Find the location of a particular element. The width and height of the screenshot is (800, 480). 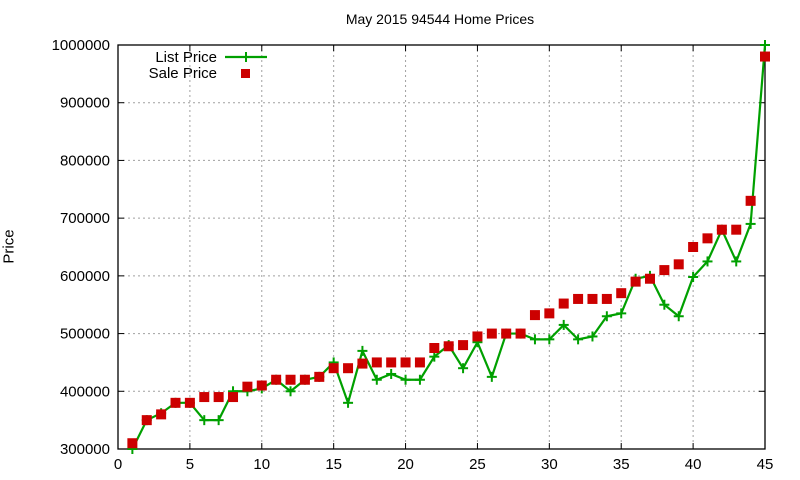

y-tick-label: 800000 is located at coordinates (85, 160).